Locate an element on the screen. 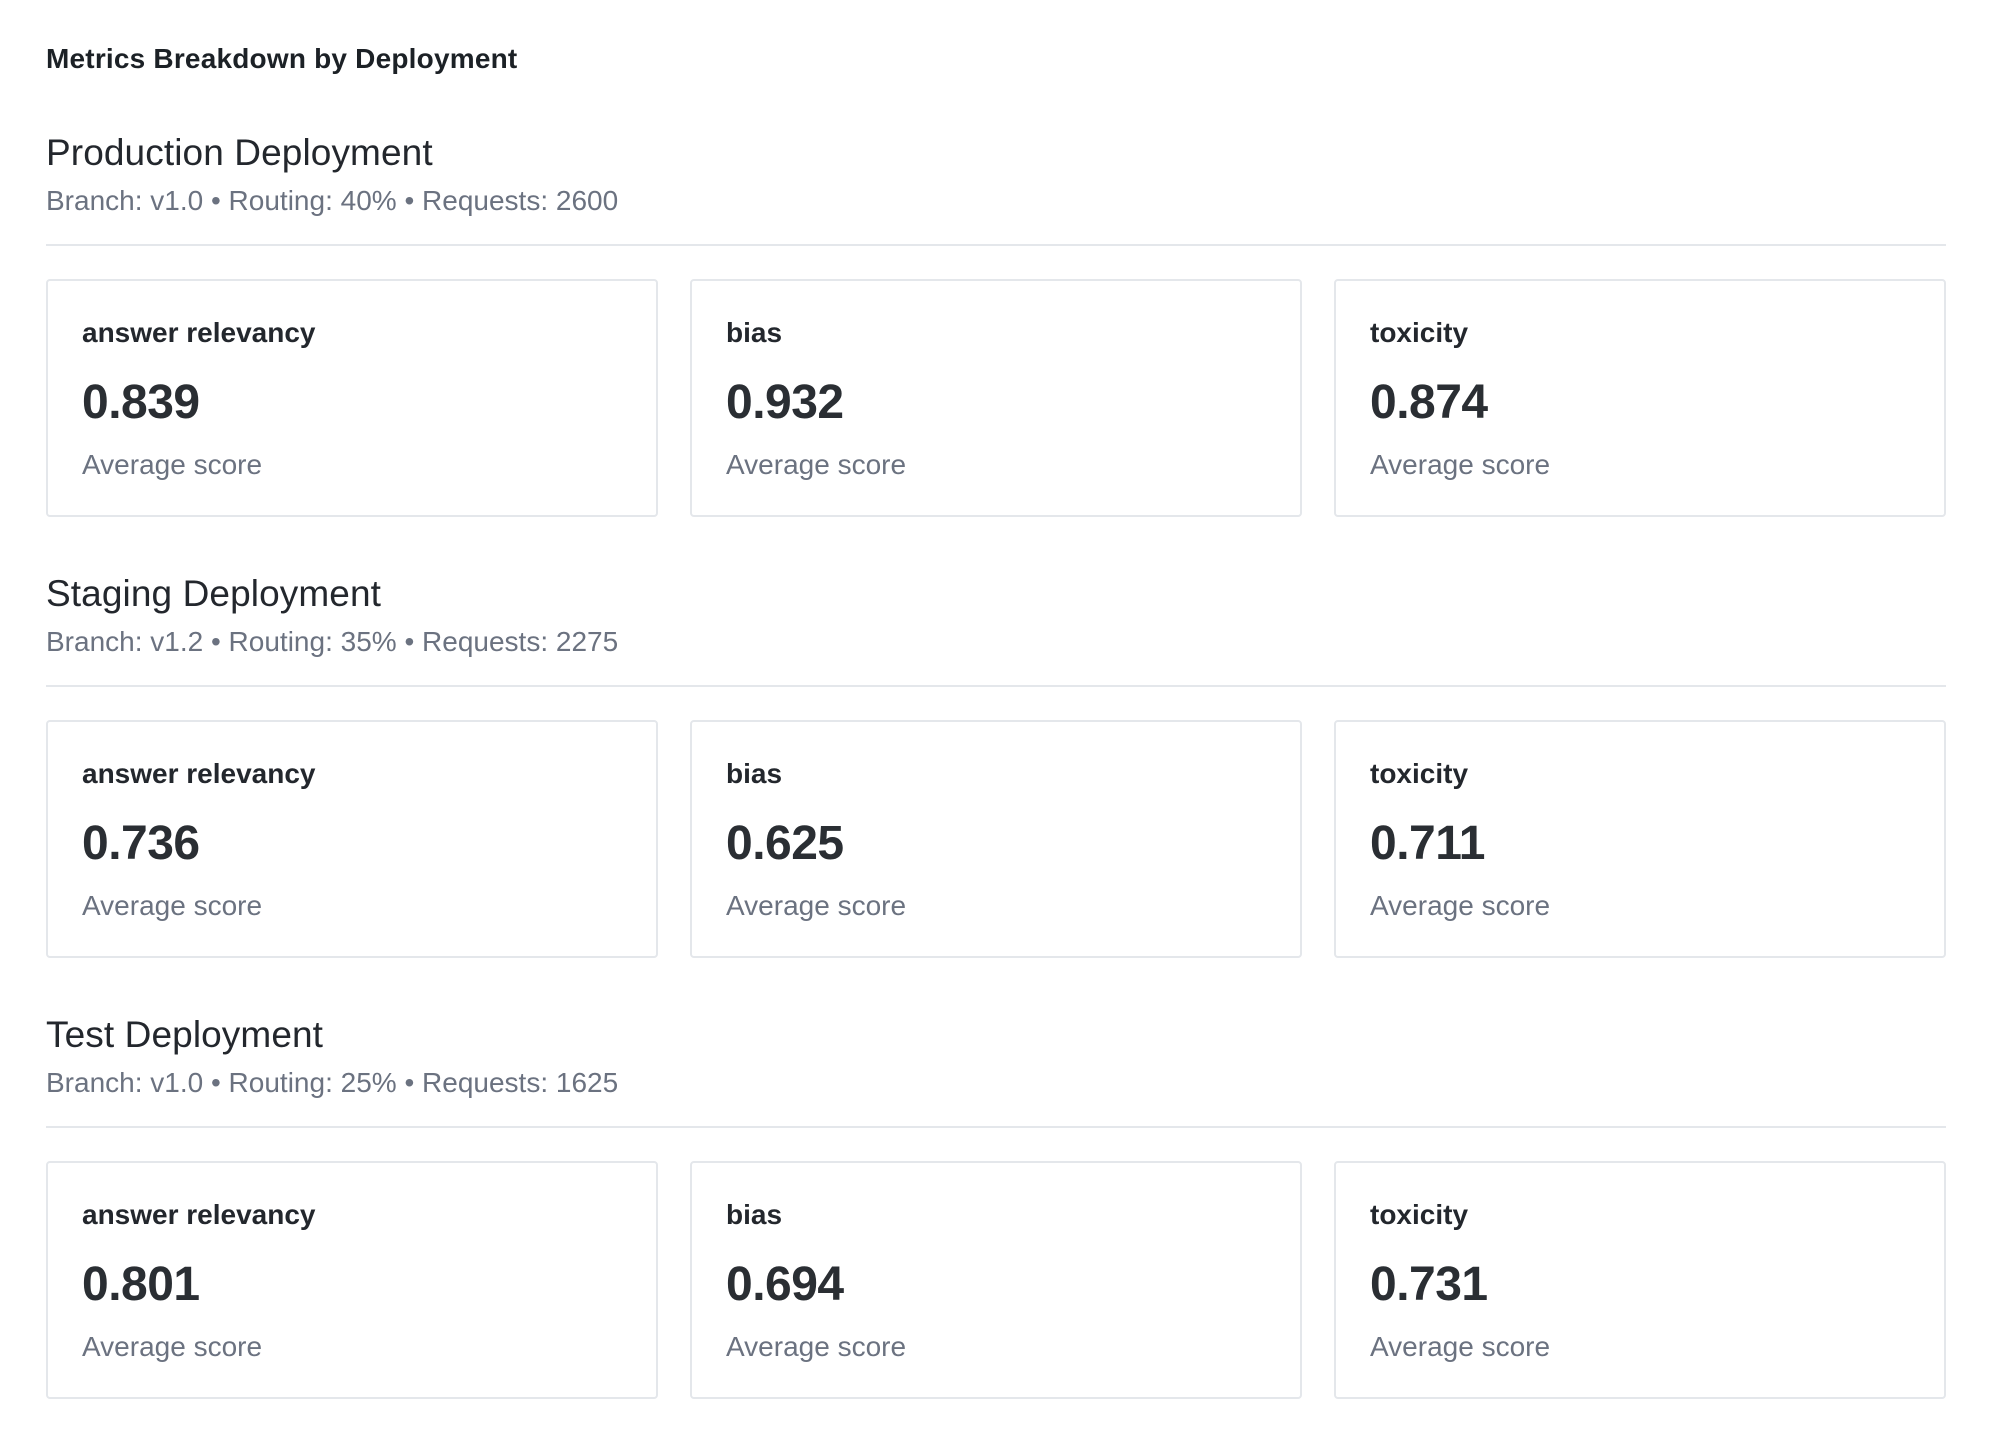 This screenshot has height=1432, width=1990. metric-value: 0.731 is located at coordinates (1429, 1284).